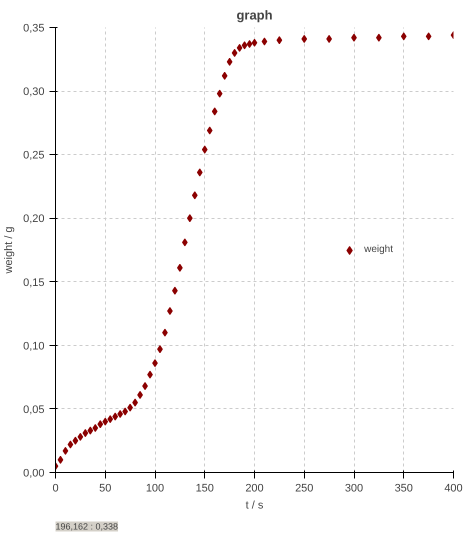  I want to click on x-tick-label: 200, so click(254, 488).